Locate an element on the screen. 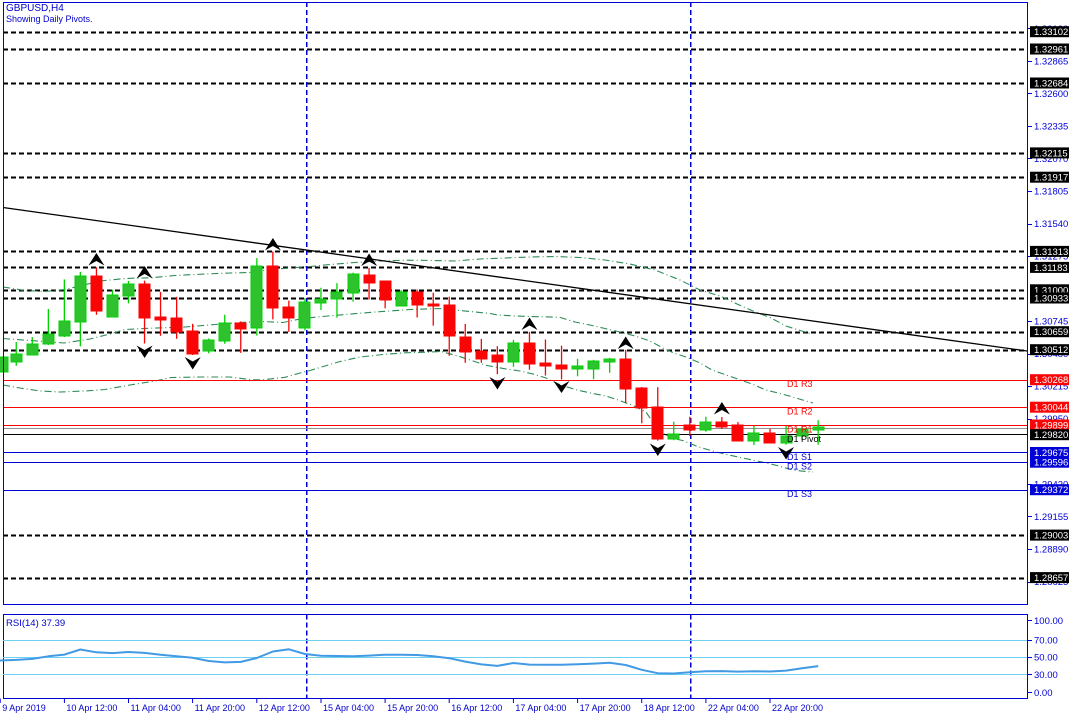  svg-text: 1.31540 is located at coordinates (1051, 224).